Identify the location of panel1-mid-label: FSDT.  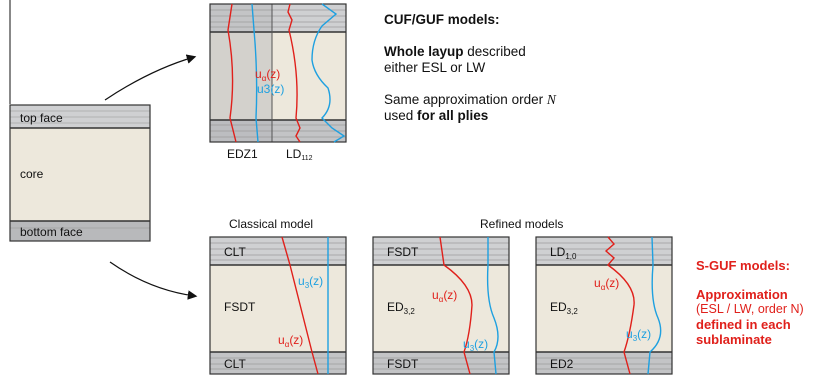
(240, 307).